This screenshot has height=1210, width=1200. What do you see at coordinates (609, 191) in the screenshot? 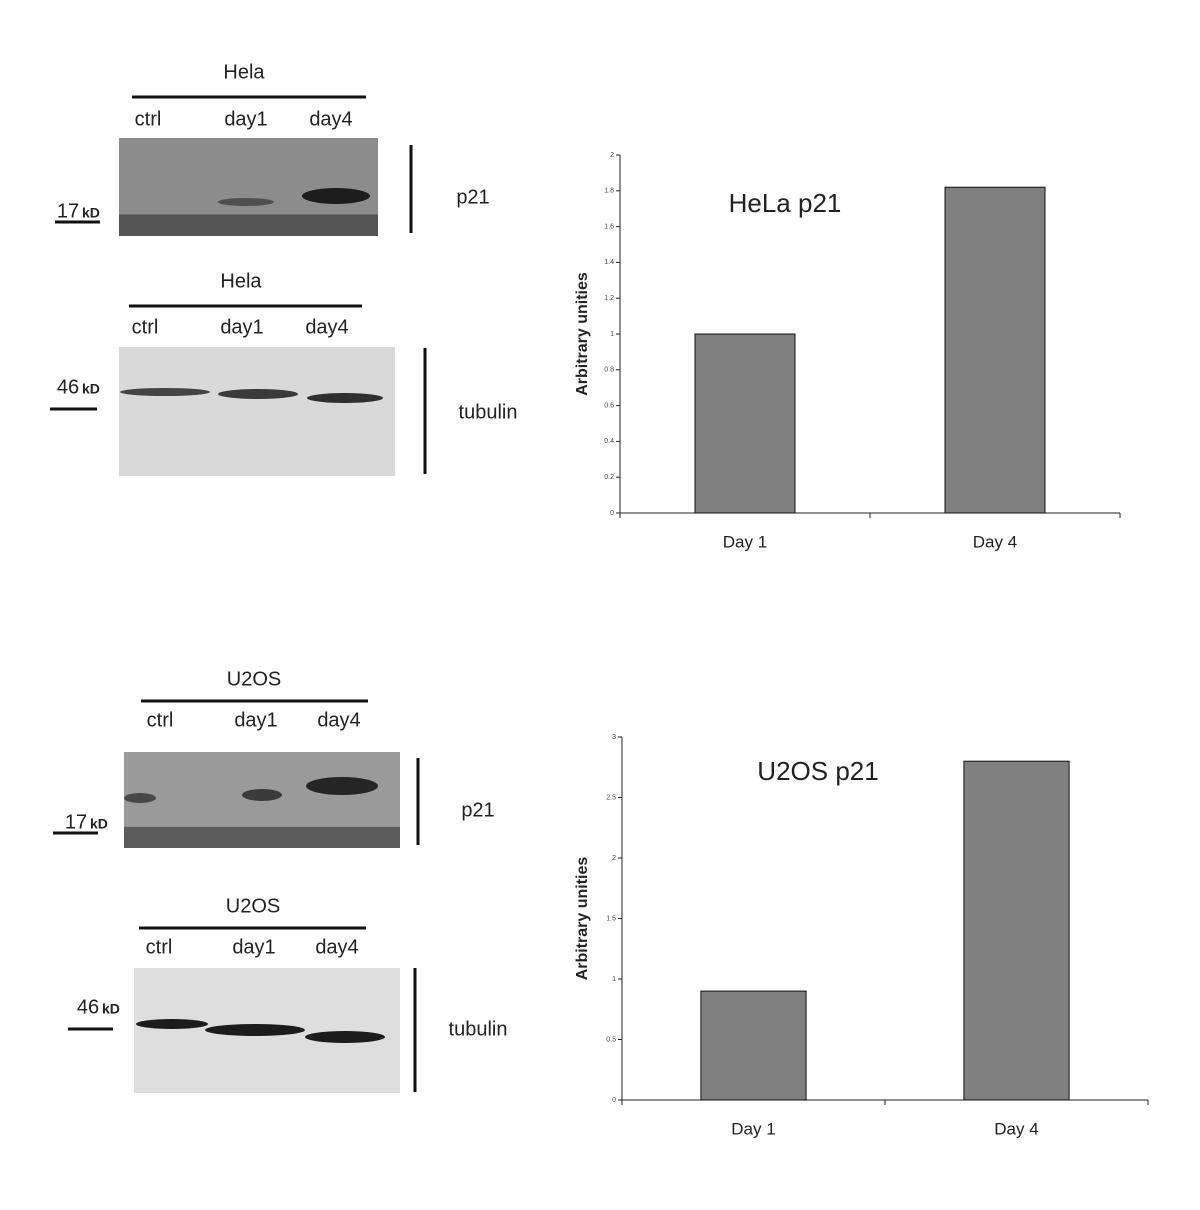
I see `y-tick-label: 1.8` at bounding box center [609, 191].